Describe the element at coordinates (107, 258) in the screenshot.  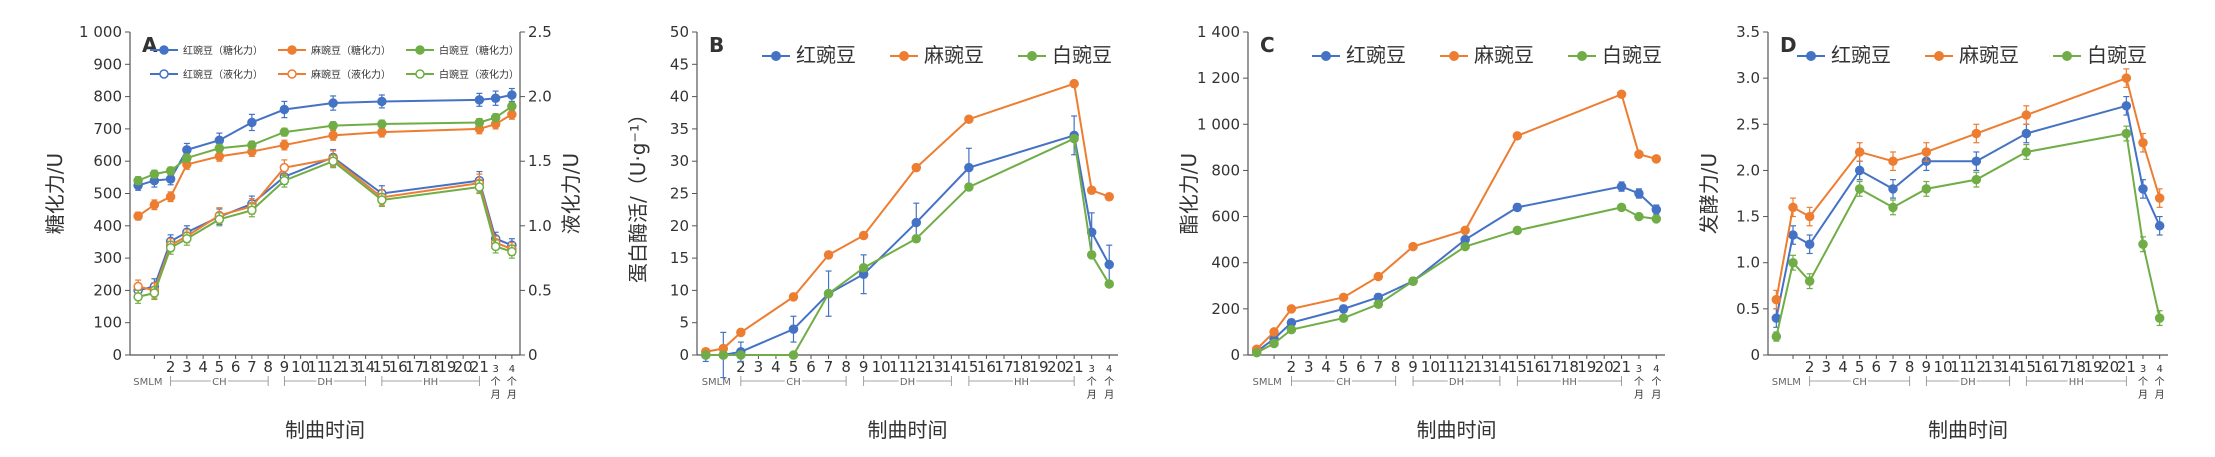
I see `y-tick-label: 300` at that location.